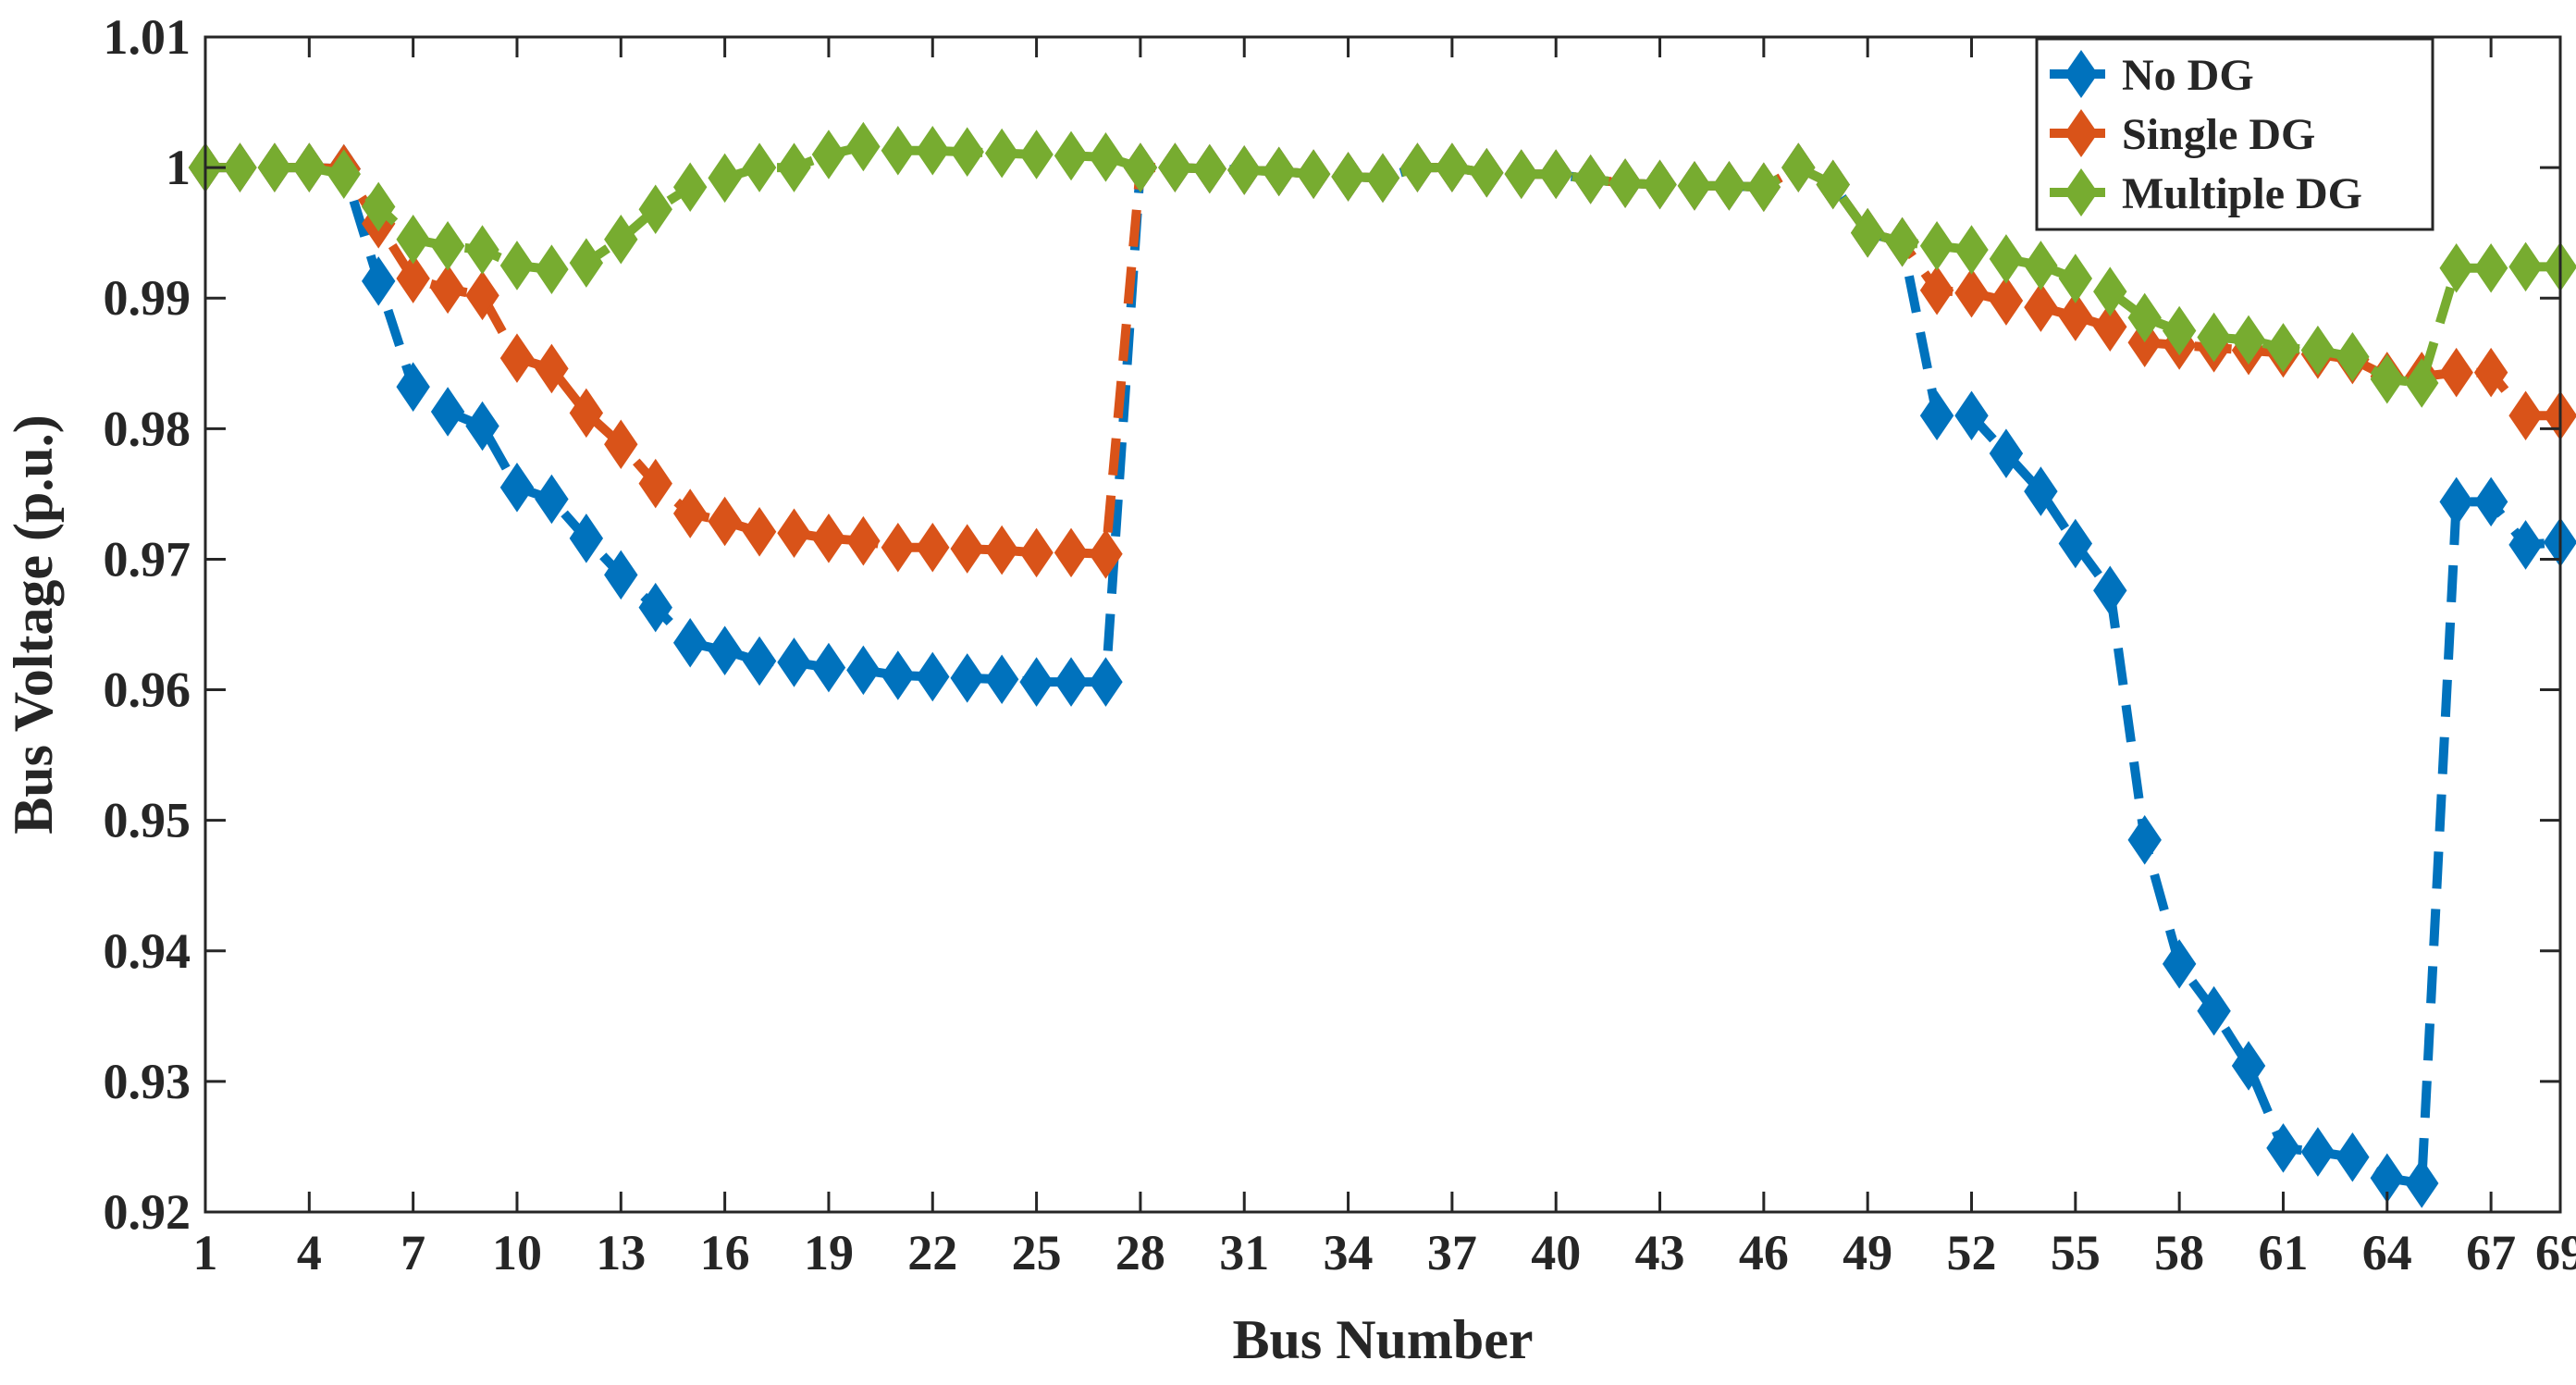  Describe the element at coordinates (1764, 1252) in the screenshot. I see `x-tick-label: 46` at that location.